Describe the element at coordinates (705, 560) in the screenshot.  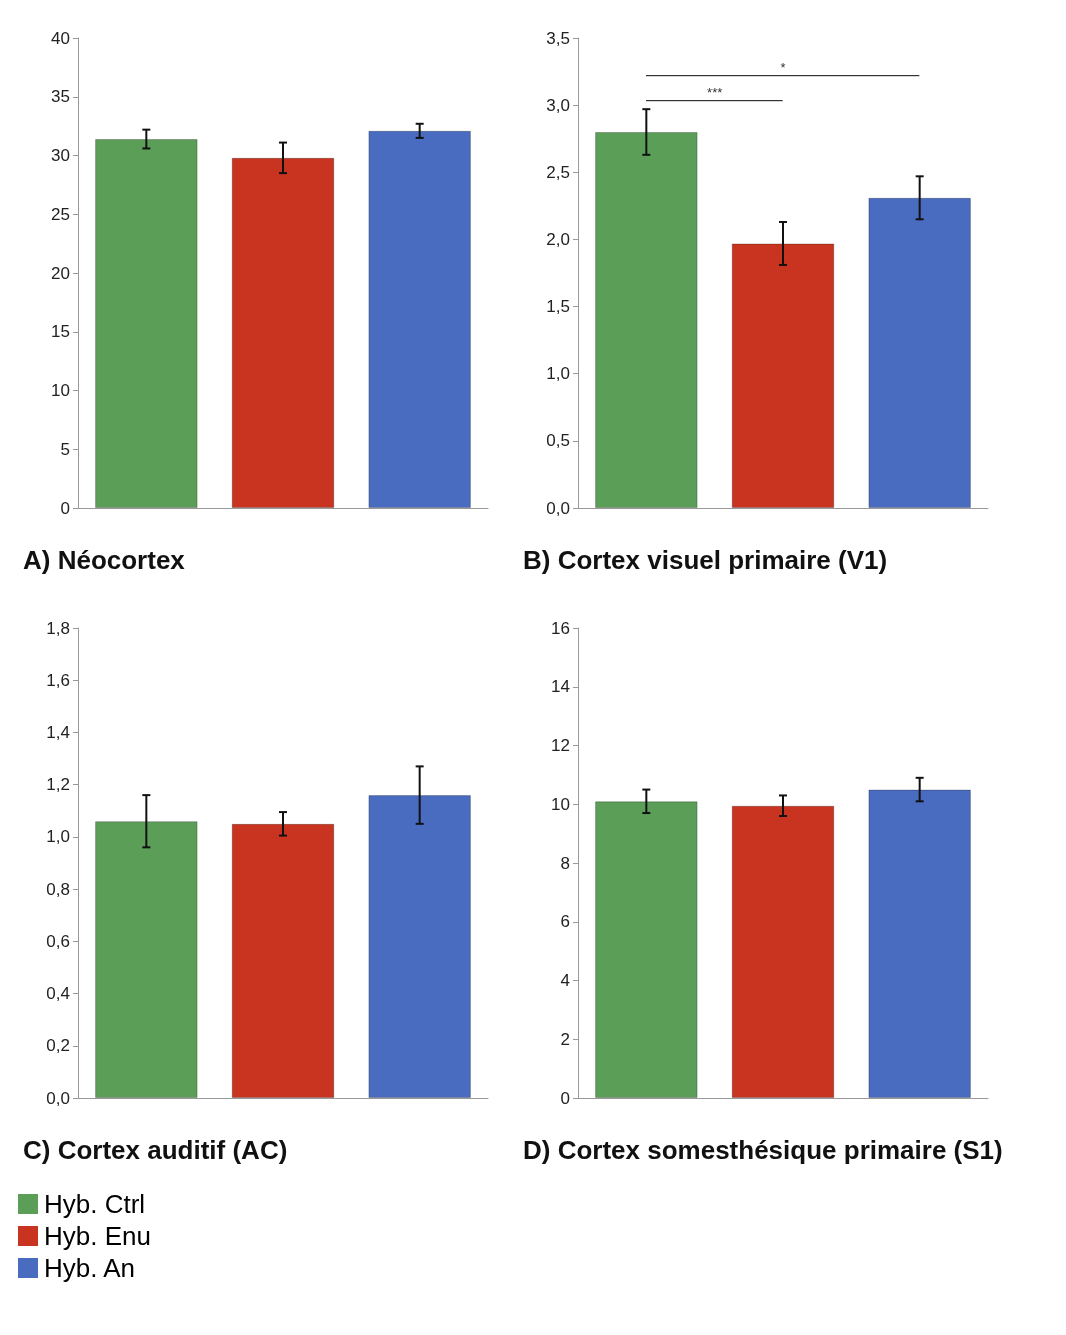
I see `text: B) Cortex visuel primaire (V1)` at that location.